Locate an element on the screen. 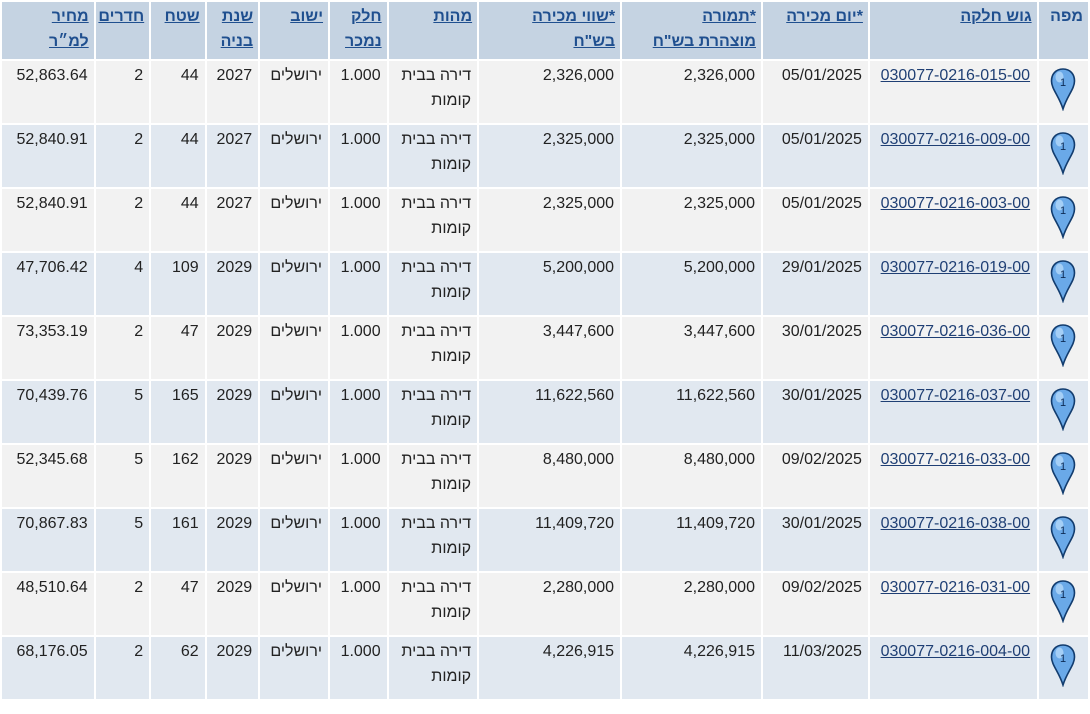  header-year: שנת בניה is located at coordinates (232, 30).